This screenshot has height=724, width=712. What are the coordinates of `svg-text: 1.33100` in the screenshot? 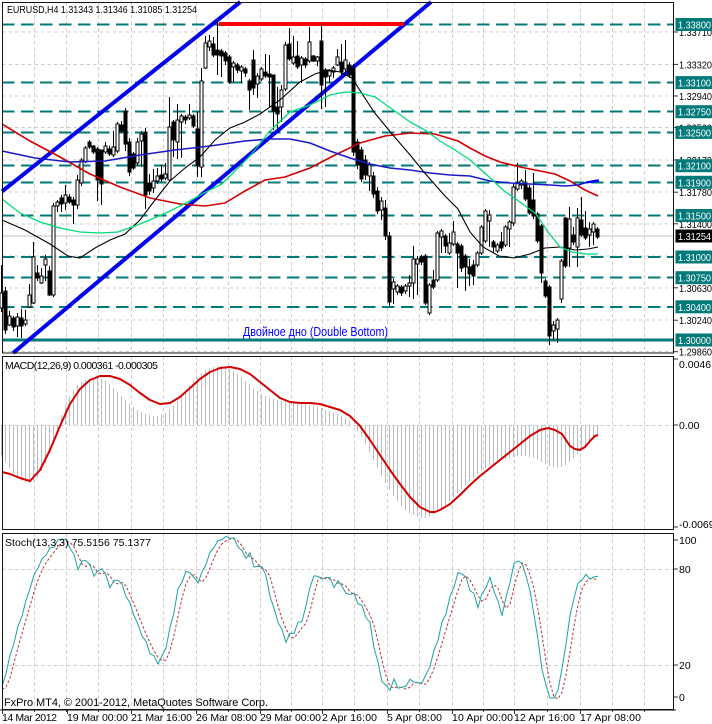 It's located at (694, 84).